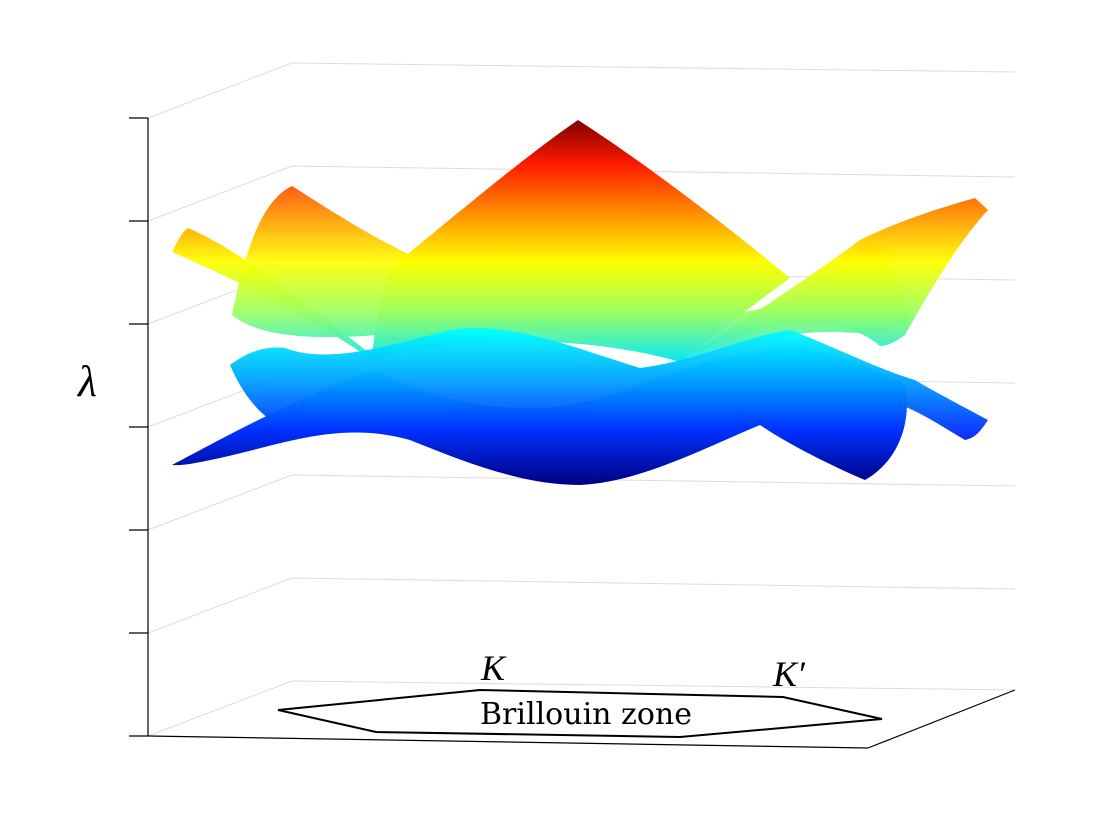 Image resolution: width=1120 pixels, height=840 pixels. I want to click on base-axes, so click(581, 719).